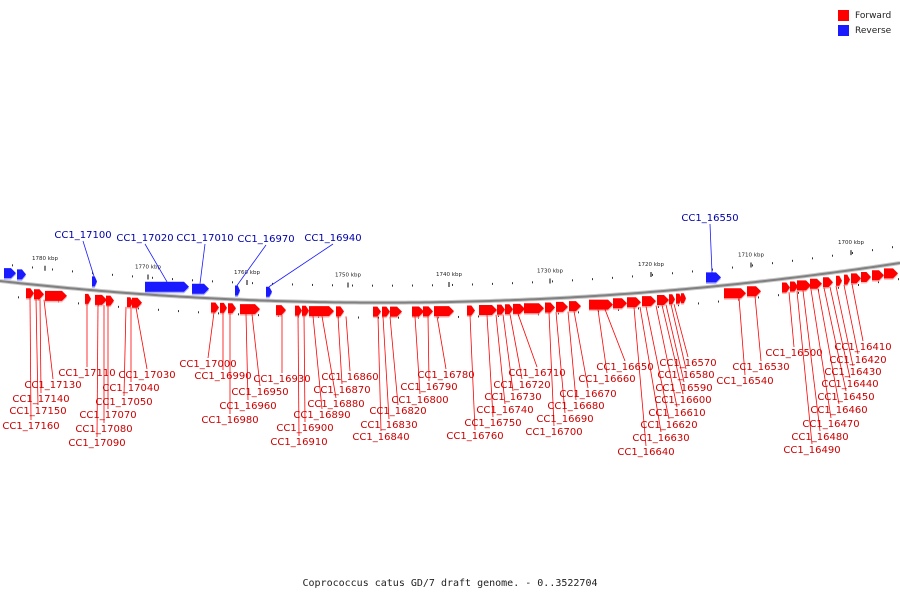  Describe the element at coordinates (298, 442) in the screenshot. I see `gene-label-forward: CC1_16910` at that location.